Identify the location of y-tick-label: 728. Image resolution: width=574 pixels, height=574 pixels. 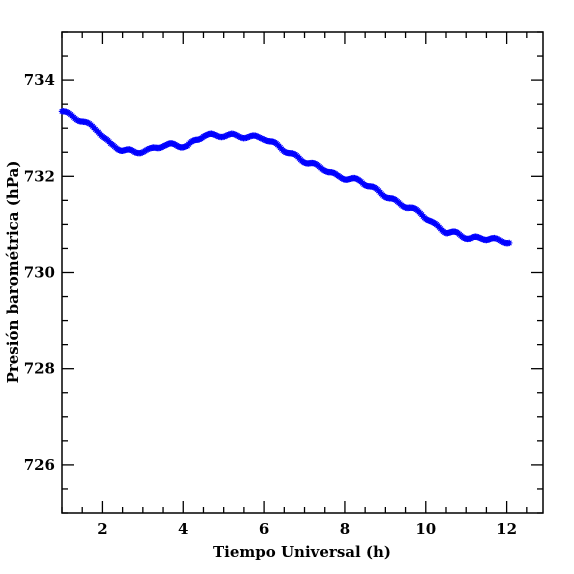
(39, 369).